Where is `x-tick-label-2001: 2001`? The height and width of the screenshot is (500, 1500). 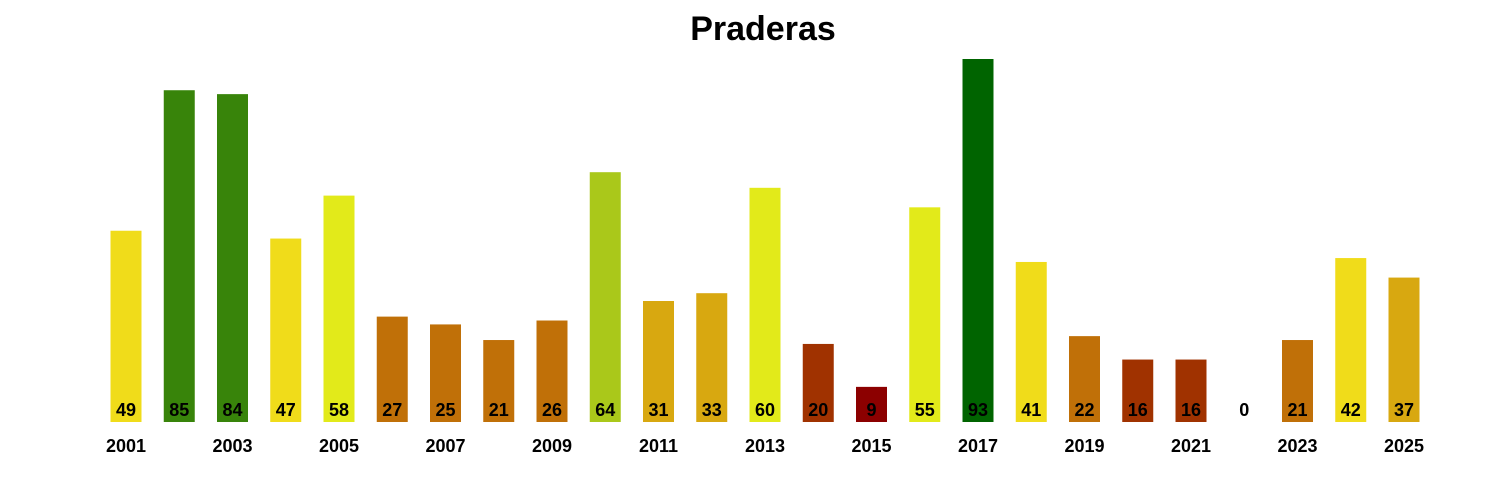 x-tick-label-2001: 2001 is located at coordinates (126, 446).